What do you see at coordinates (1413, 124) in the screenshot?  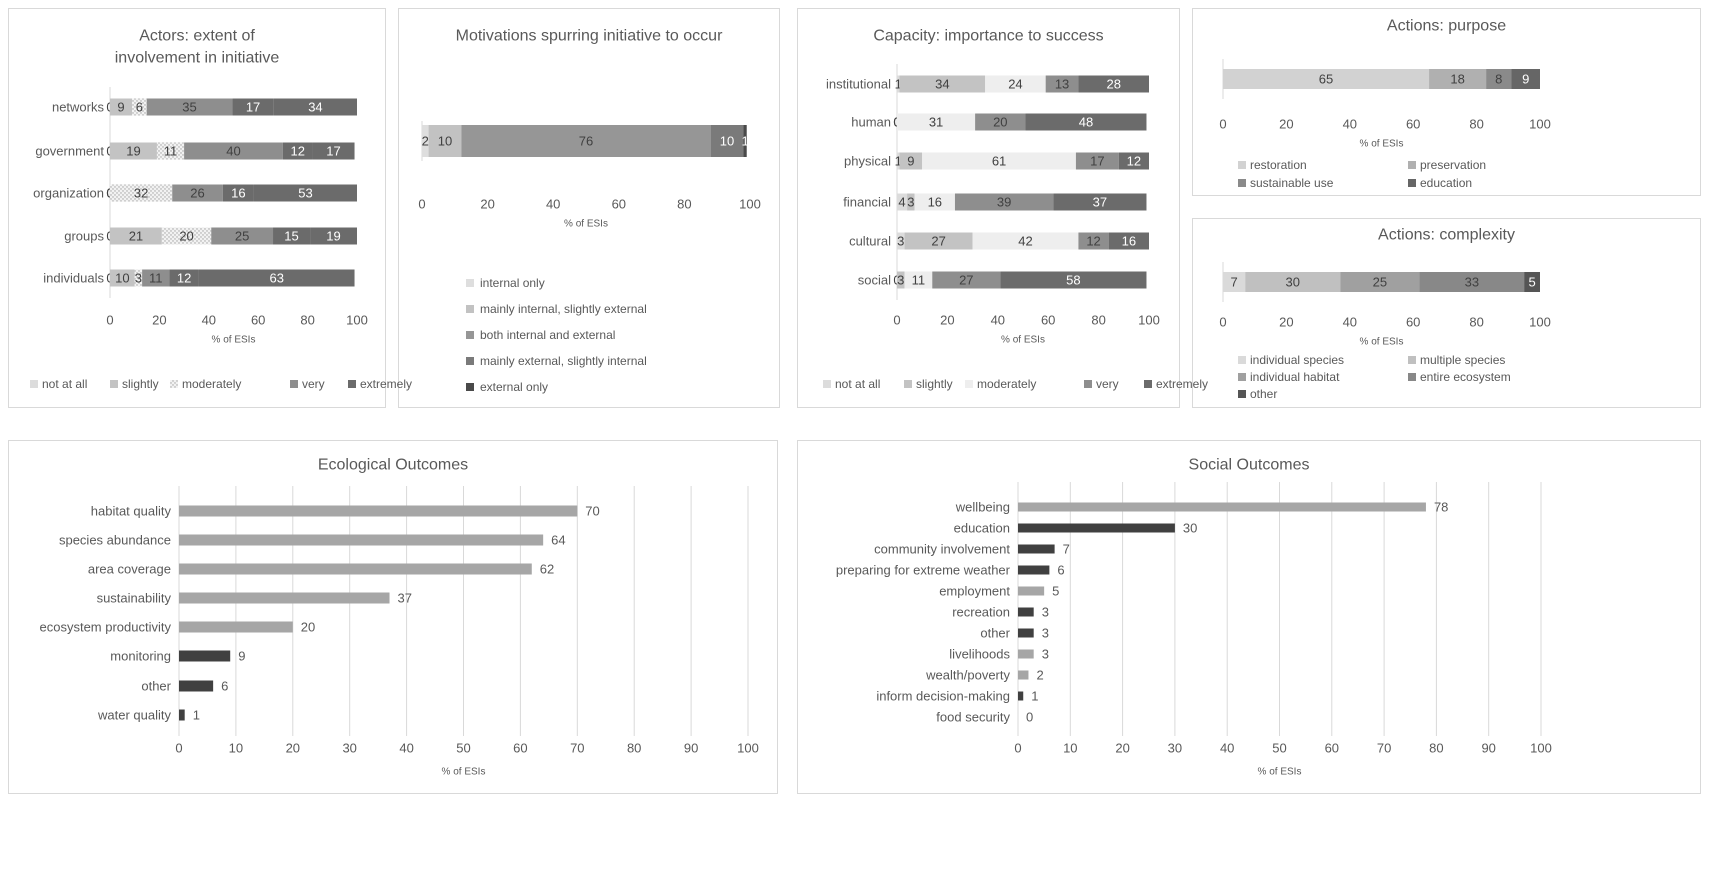 I see `purpose-xtick: 60` at bounding box center [1413, 124].